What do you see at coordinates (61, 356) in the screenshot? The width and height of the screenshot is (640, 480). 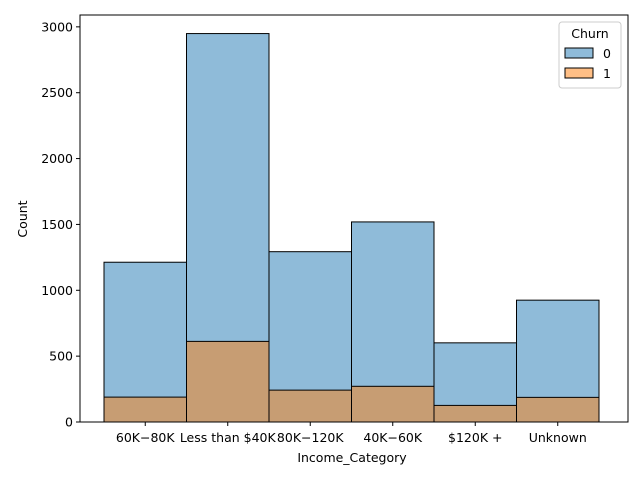 I see `y-tick-label: 500` at bounding box center [61, 356].